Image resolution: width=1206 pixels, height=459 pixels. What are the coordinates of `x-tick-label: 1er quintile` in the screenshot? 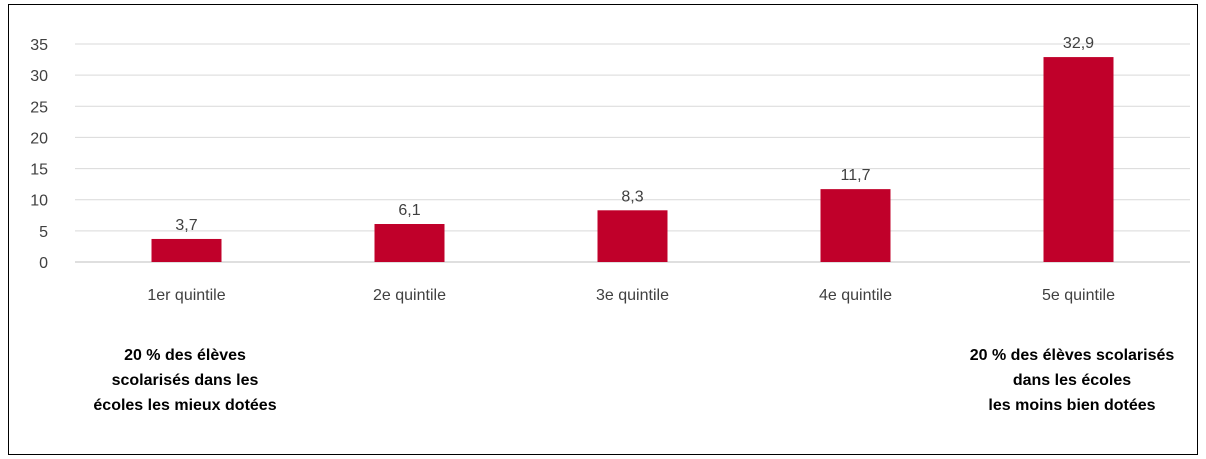 It's located at (186, 295).